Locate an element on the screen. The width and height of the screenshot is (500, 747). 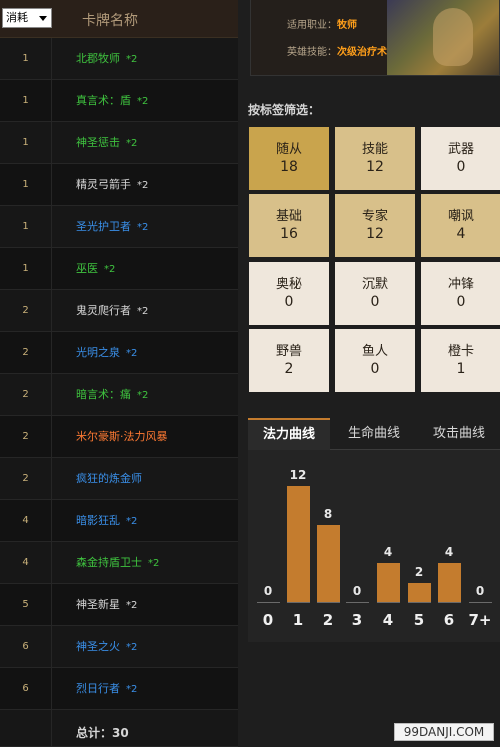
card-row: 2 暗言术：痛 *2 is located at coordinates (119, 395).